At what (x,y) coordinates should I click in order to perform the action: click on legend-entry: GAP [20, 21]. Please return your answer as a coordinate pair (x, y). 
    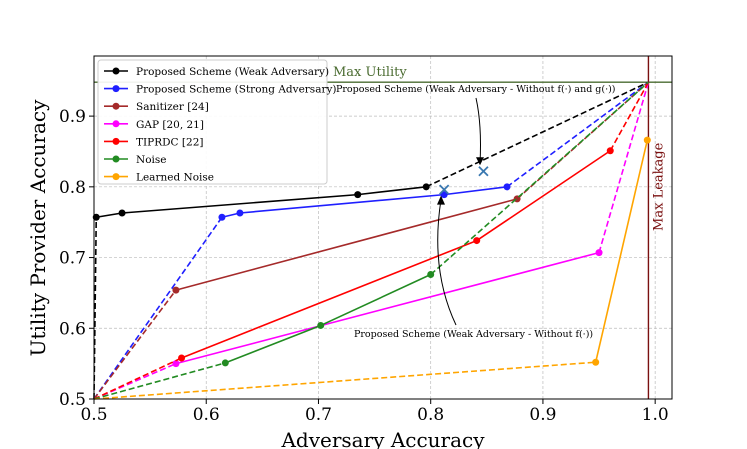
    Looking at the image, I should click on (170, 125).